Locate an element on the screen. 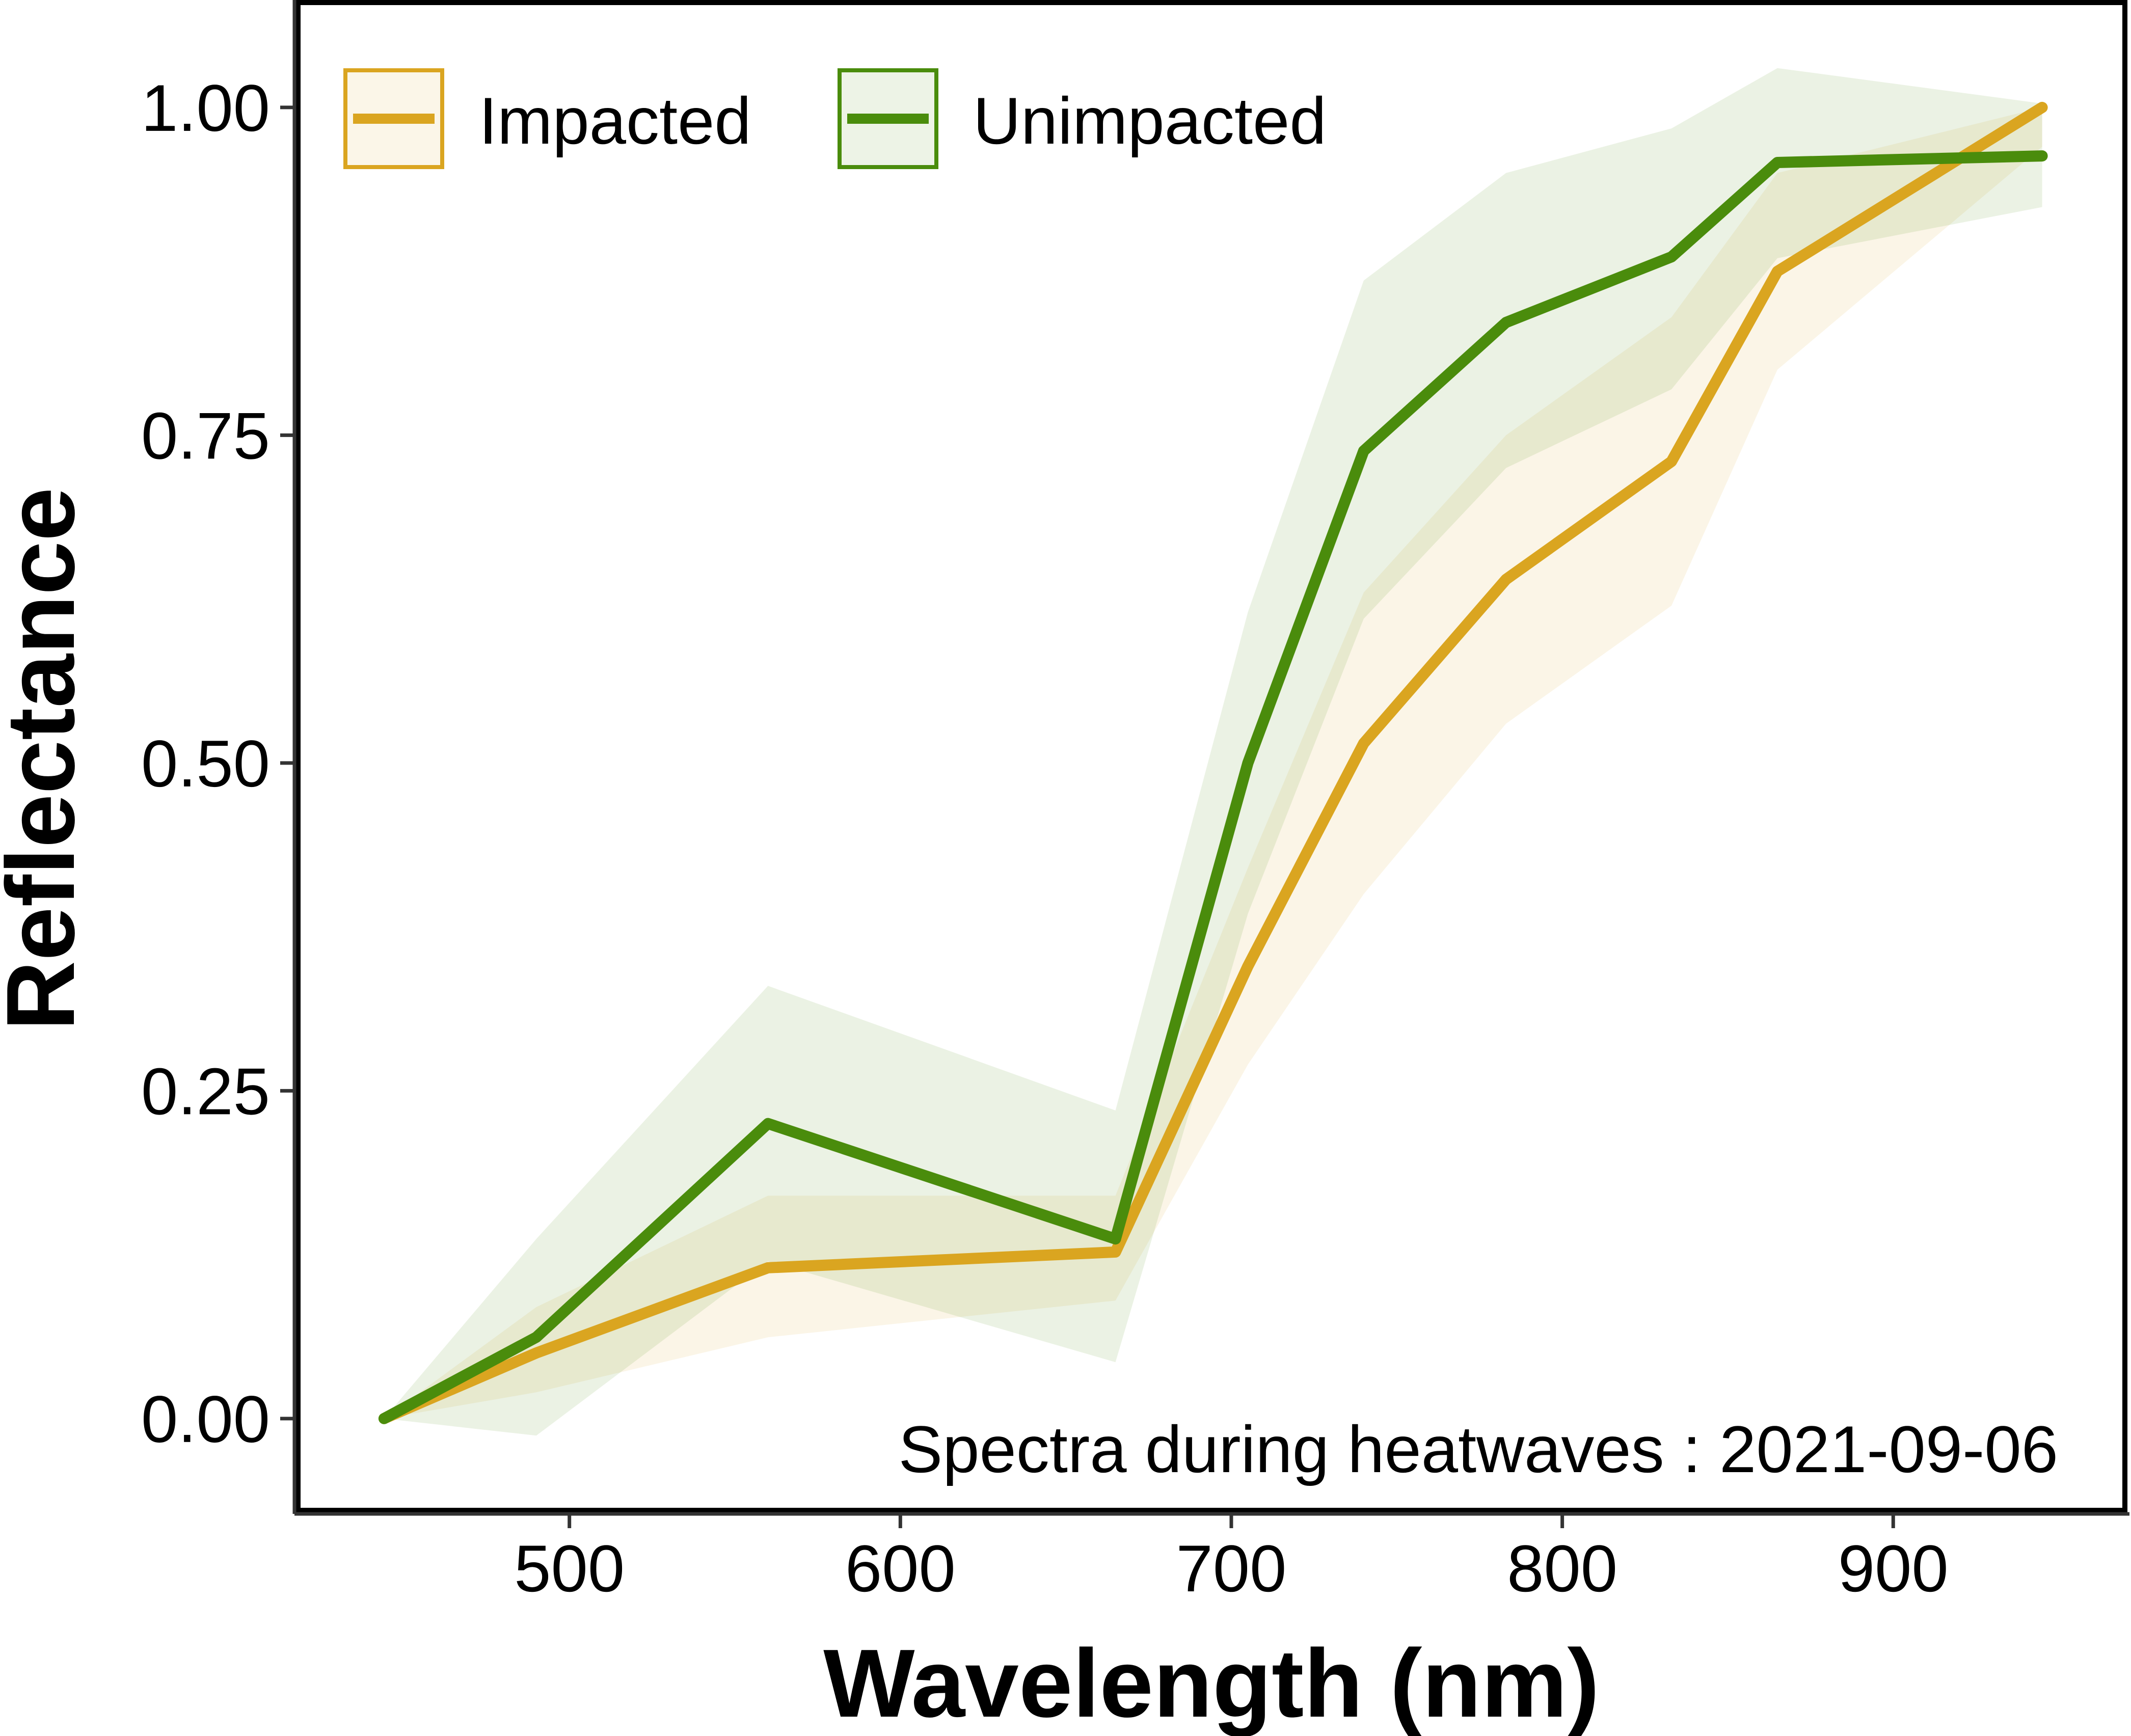 This screenshot has width=2131, height=1736. legend-item-impacted: Impacted is located at coordinates (547, 118).